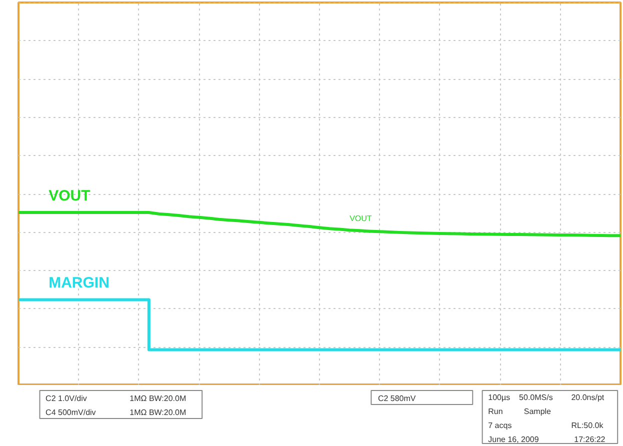 This screenshot has height=446, width=623. I want to click on series-label: VOUT, so click(69, 195).